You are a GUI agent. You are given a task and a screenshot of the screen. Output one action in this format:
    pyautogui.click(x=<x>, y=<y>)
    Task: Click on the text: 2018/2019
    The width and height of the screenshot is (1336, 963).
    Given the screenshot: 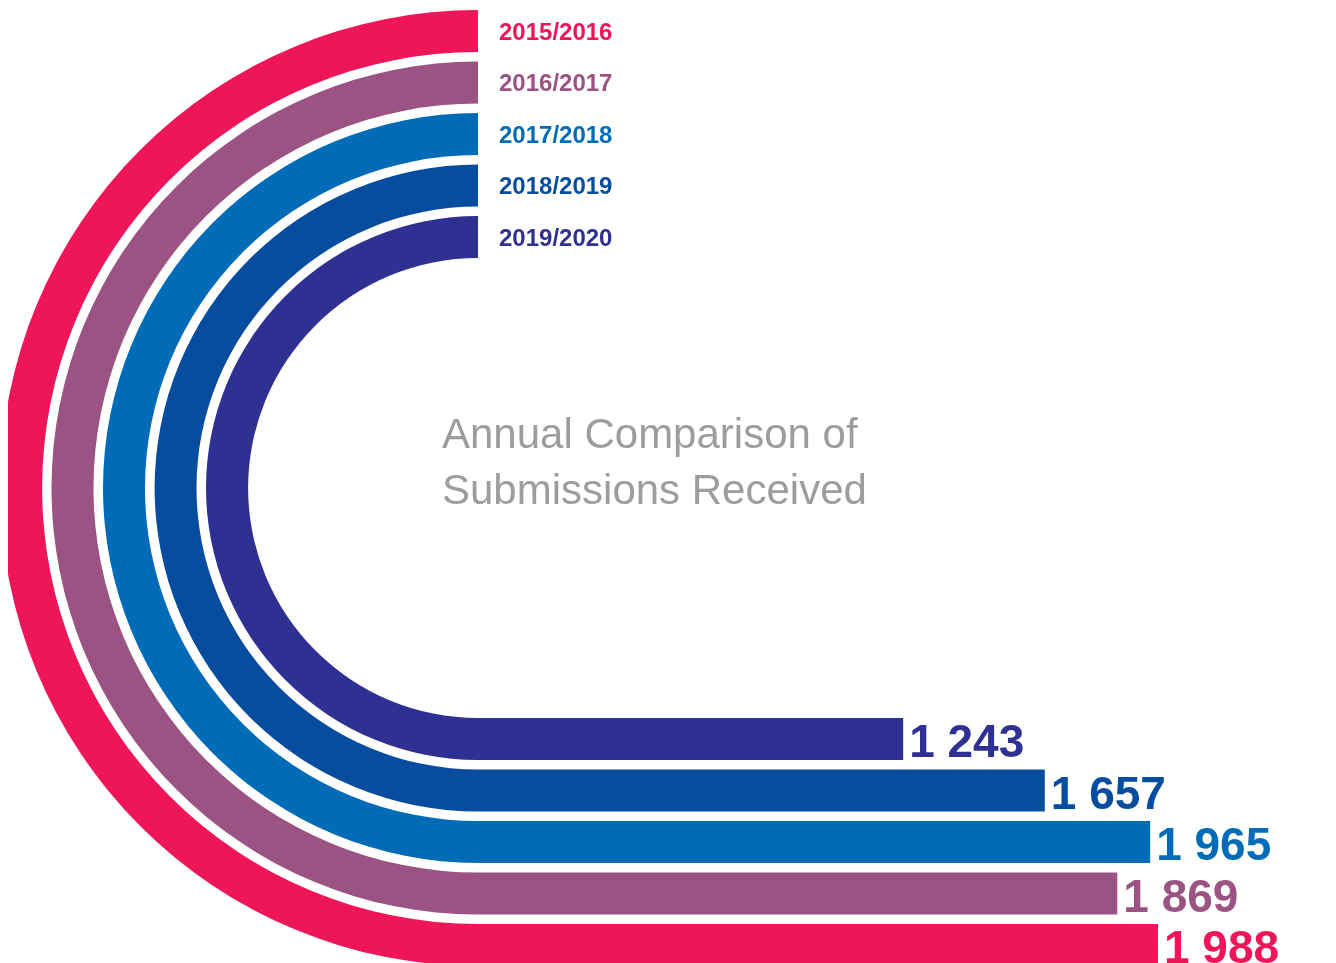 What is the action you would take?
    pyautogui.click(x=556, y=185)
    